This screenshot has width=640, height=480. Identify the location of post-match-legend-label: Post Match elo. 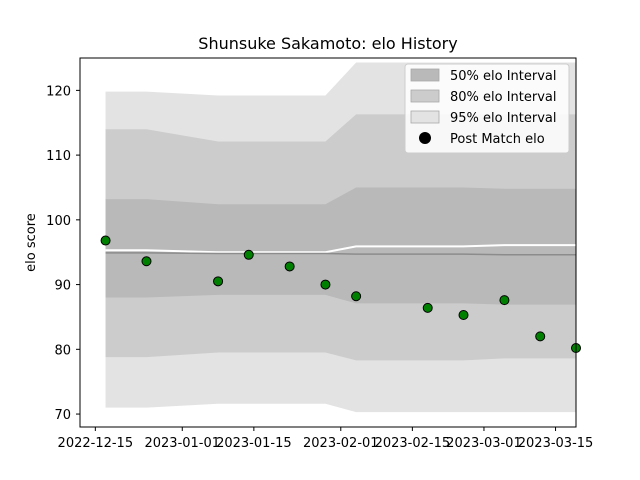
(497, 139).